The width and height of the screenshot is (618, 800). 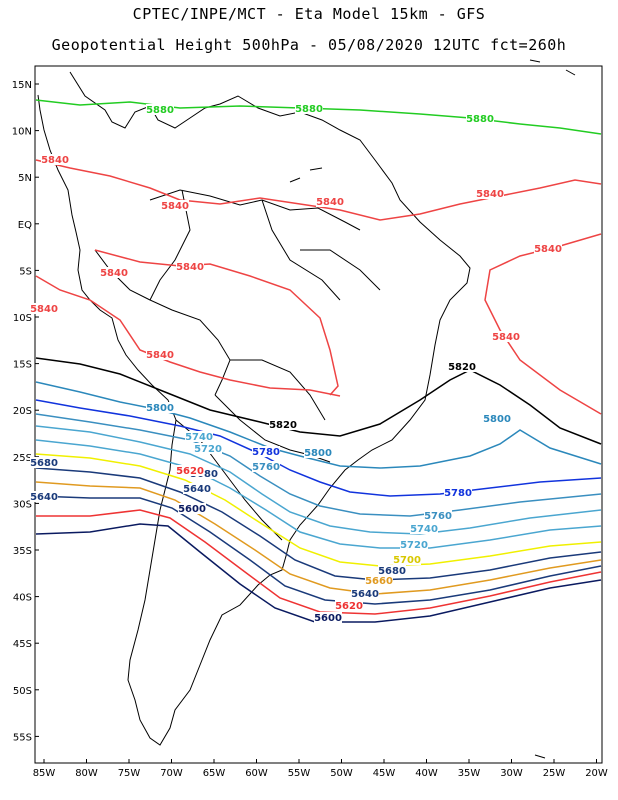 What do you see at coordinates (22, 365) in the screenshot?
I see `lat-label: 15S` at bounding box center [22, 365].